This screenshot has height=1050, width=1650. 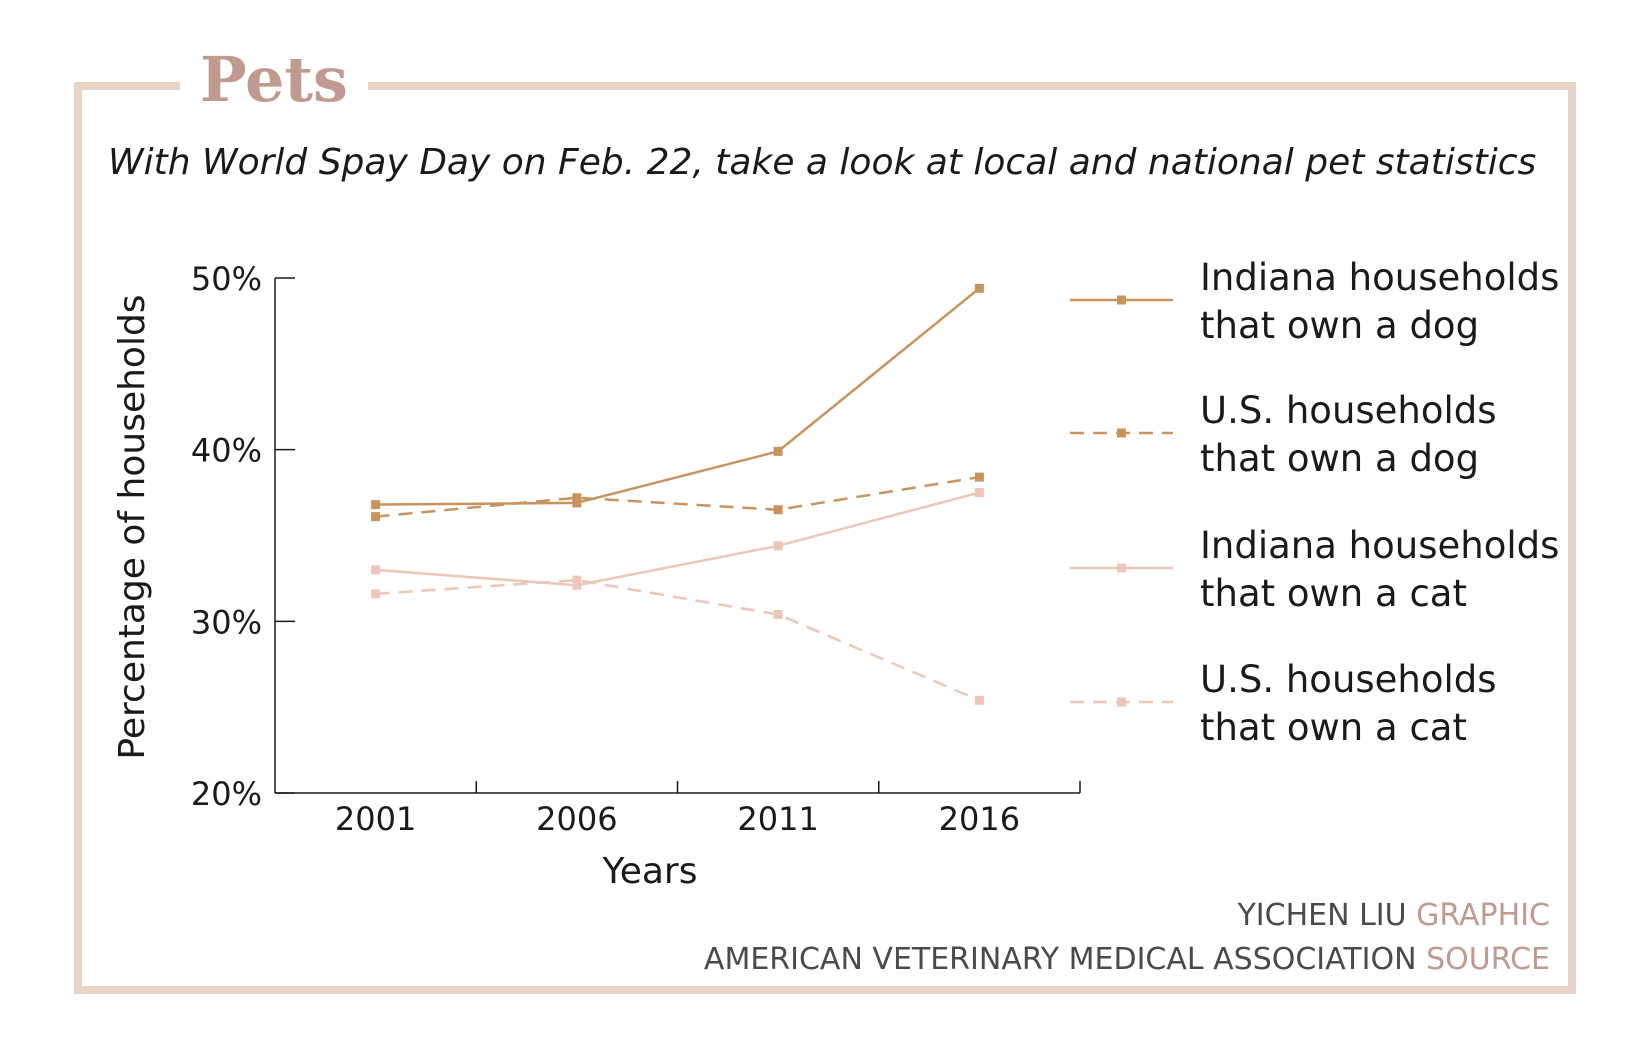 I want to click on source-name: AMERICAN VETERINARY MEDICAL ASSOCIATION, so click(x=1060, y=959).